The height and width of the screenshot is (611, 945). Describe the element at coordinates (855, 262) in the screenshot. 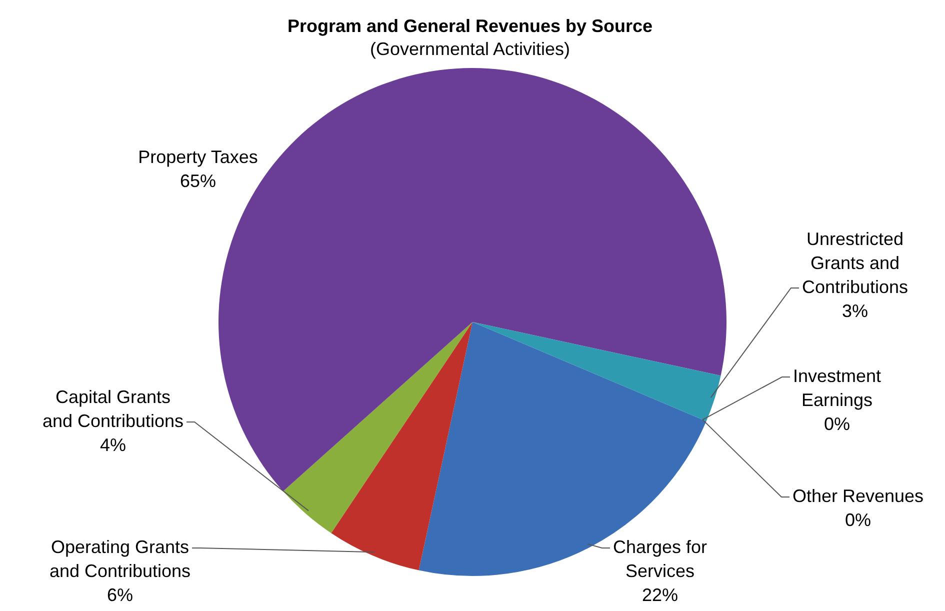

I see `slice-label: Unrestricted Grants and Contributions` at that location.